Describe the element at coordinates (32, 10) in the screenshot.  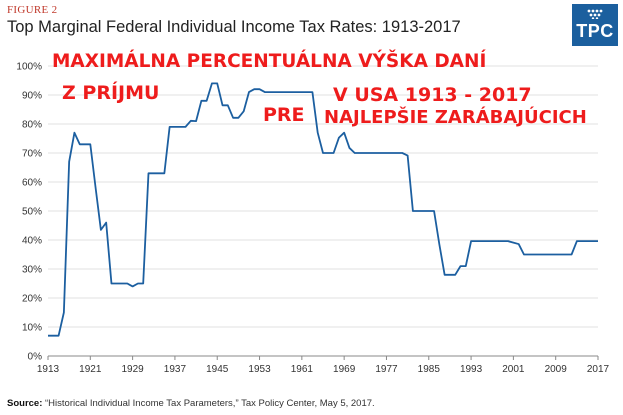
I see `figure-label: FIGURE 2` at that location.